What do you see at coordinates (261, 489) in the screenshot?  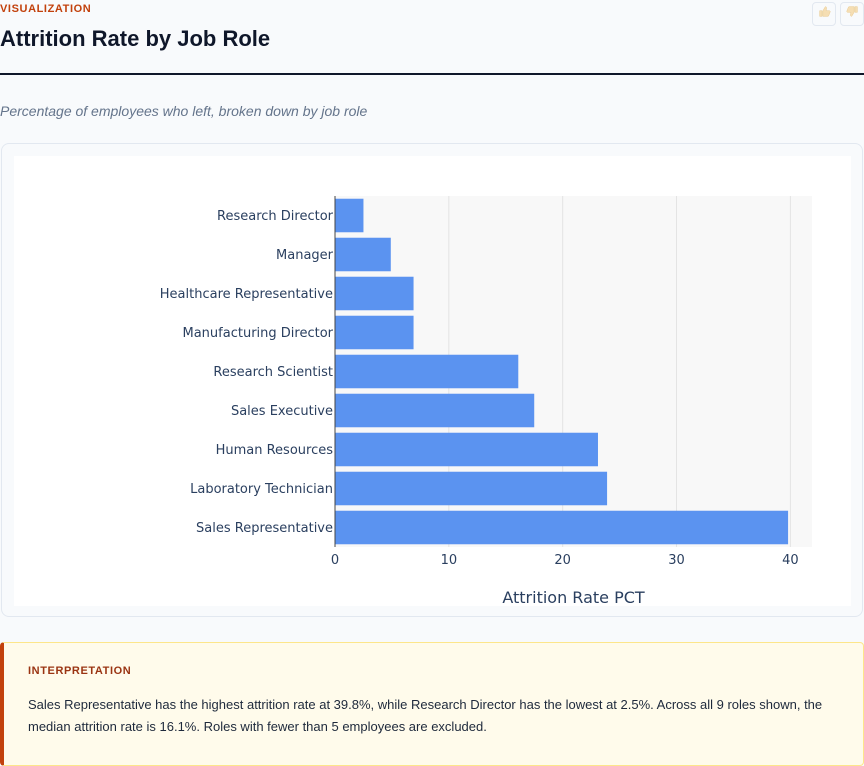 I see `category-label: Laboratory Technician` at bounding box center [261, 489].